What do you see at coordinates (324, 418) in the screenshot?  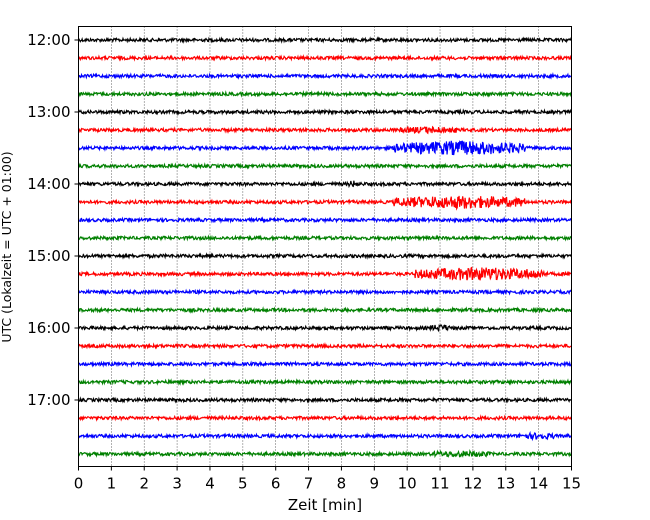 I see `trace-17:15` at bounding box center [324, 418].